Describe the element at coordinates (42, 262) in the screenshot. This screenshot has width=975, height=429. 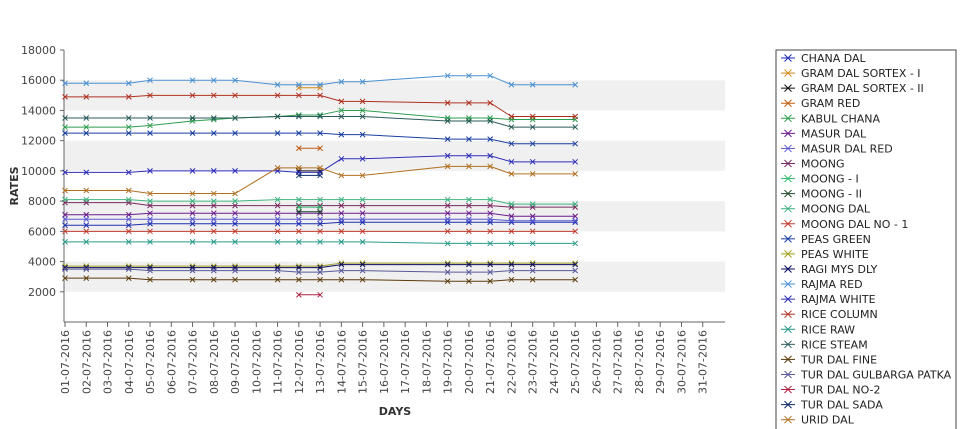
I see `y-tick-label: 4000` at that location.